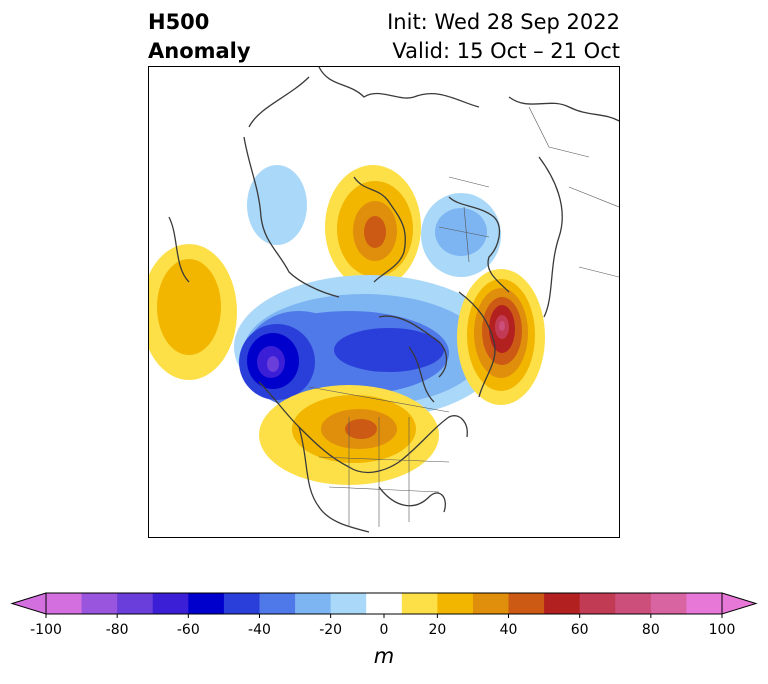 This screenshot has width=768, height=684. I want to click on title-line-1: H500, so click(179, 22).